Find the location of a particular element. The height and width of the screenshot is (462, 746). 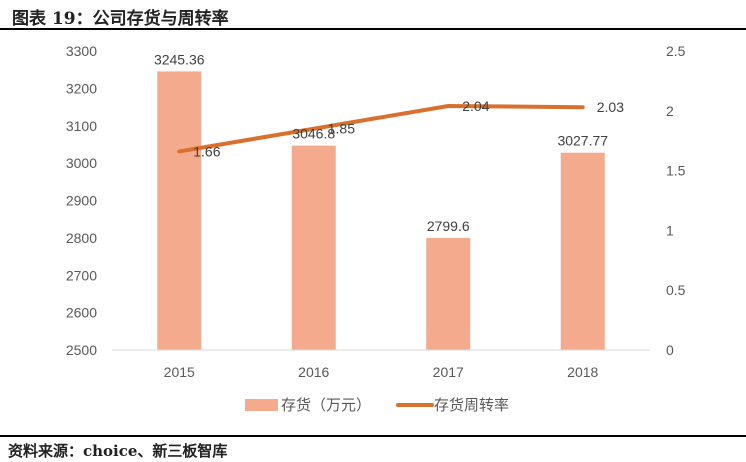

title-divider is located at coordinates (373, 29).